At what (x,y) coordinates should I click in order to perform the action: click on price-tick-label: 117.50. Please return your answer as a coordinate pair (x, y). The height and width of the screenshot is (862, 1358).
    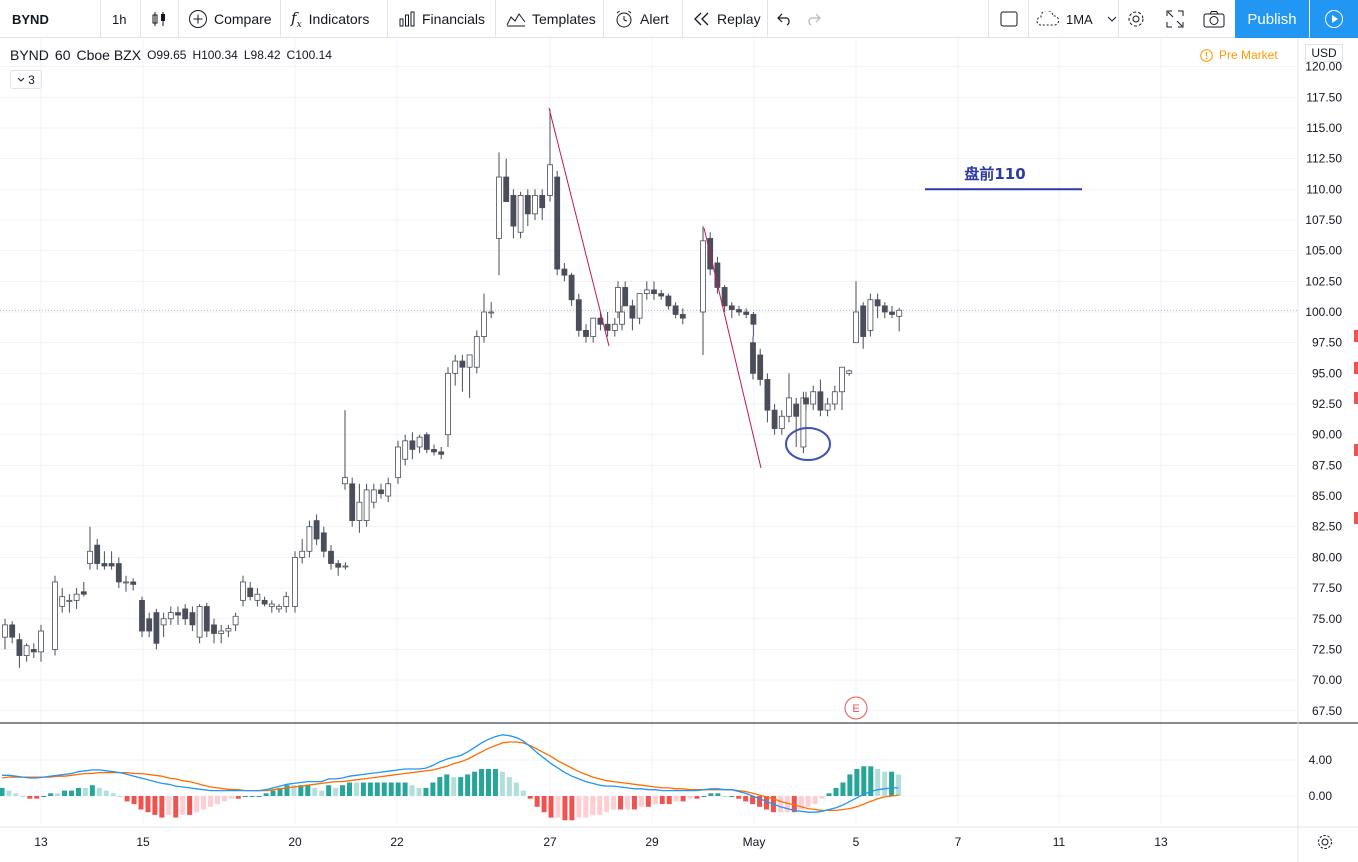
    Looking at the image, I should click on (1324, 97).